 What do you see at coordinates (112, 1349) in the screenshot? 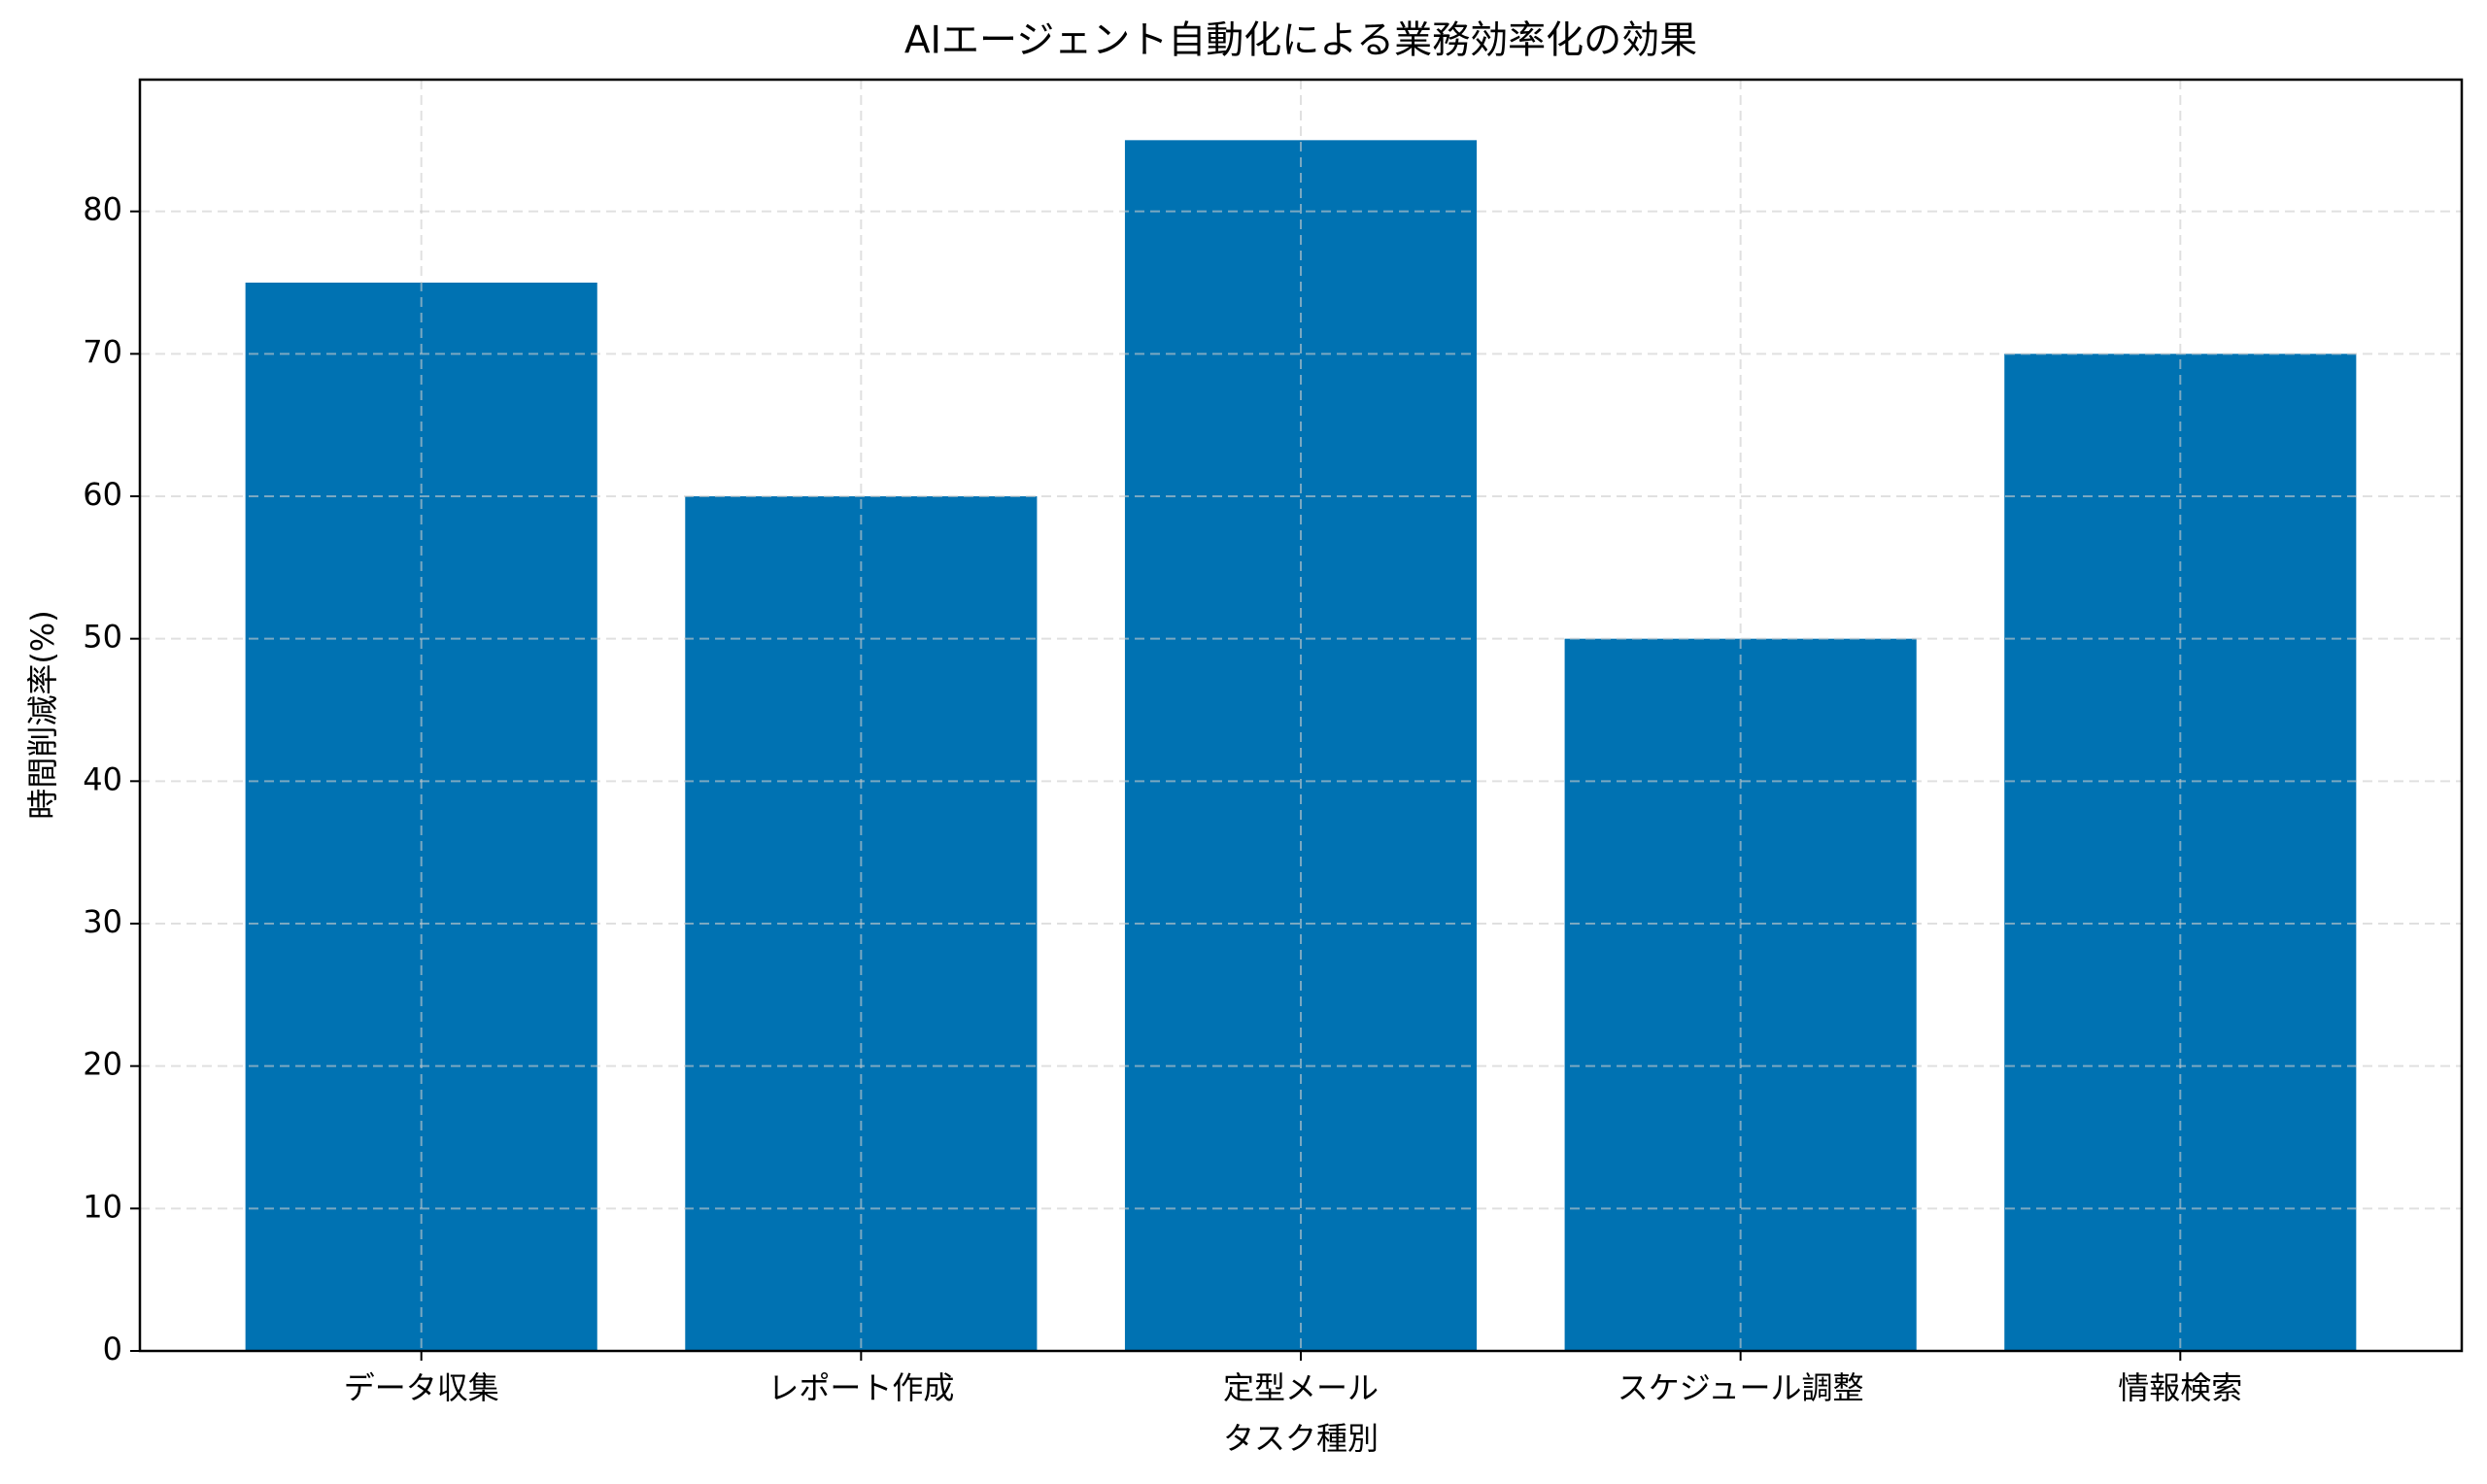
I see `y-tick-label: 0` at bounding box center [112, 1349].